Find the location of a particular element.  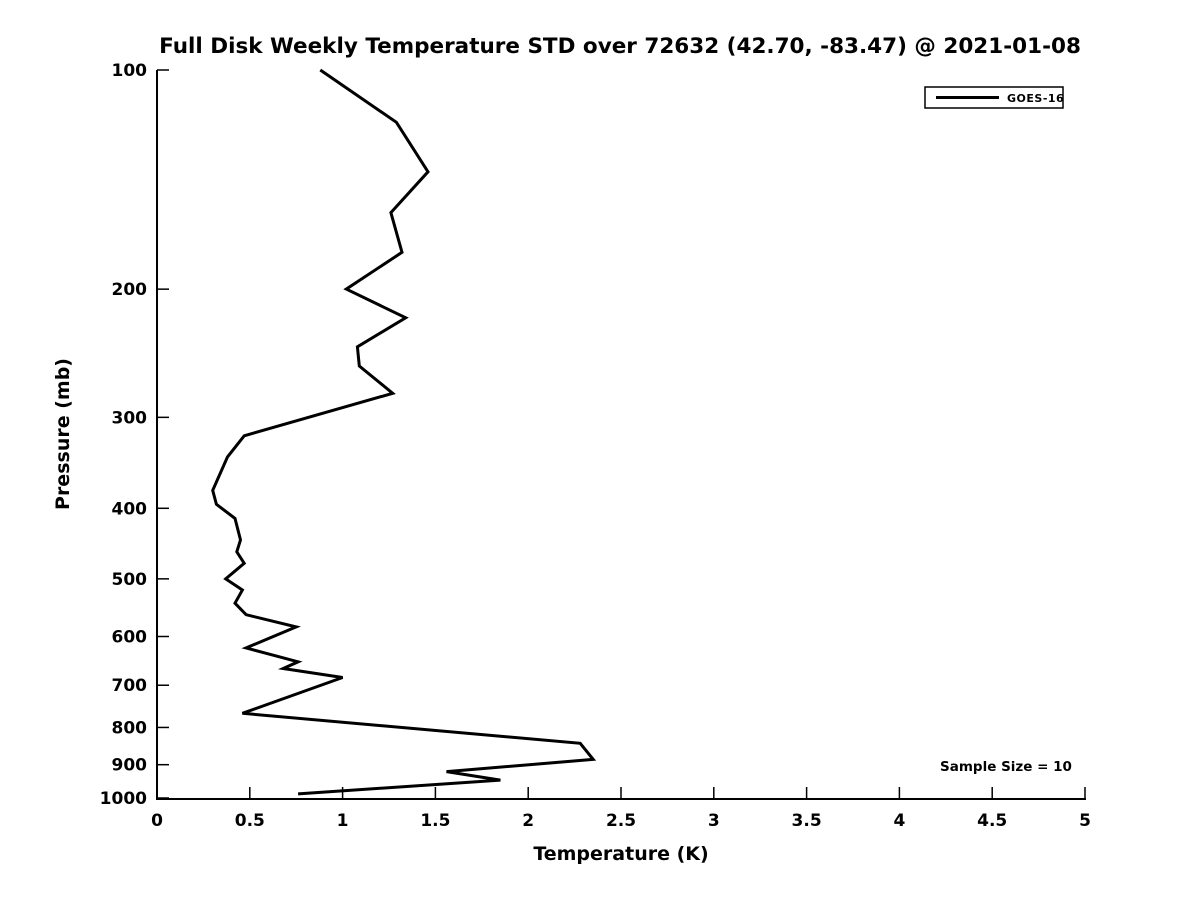

y-tick-label: 1000 is located at coordinates (123, 799).